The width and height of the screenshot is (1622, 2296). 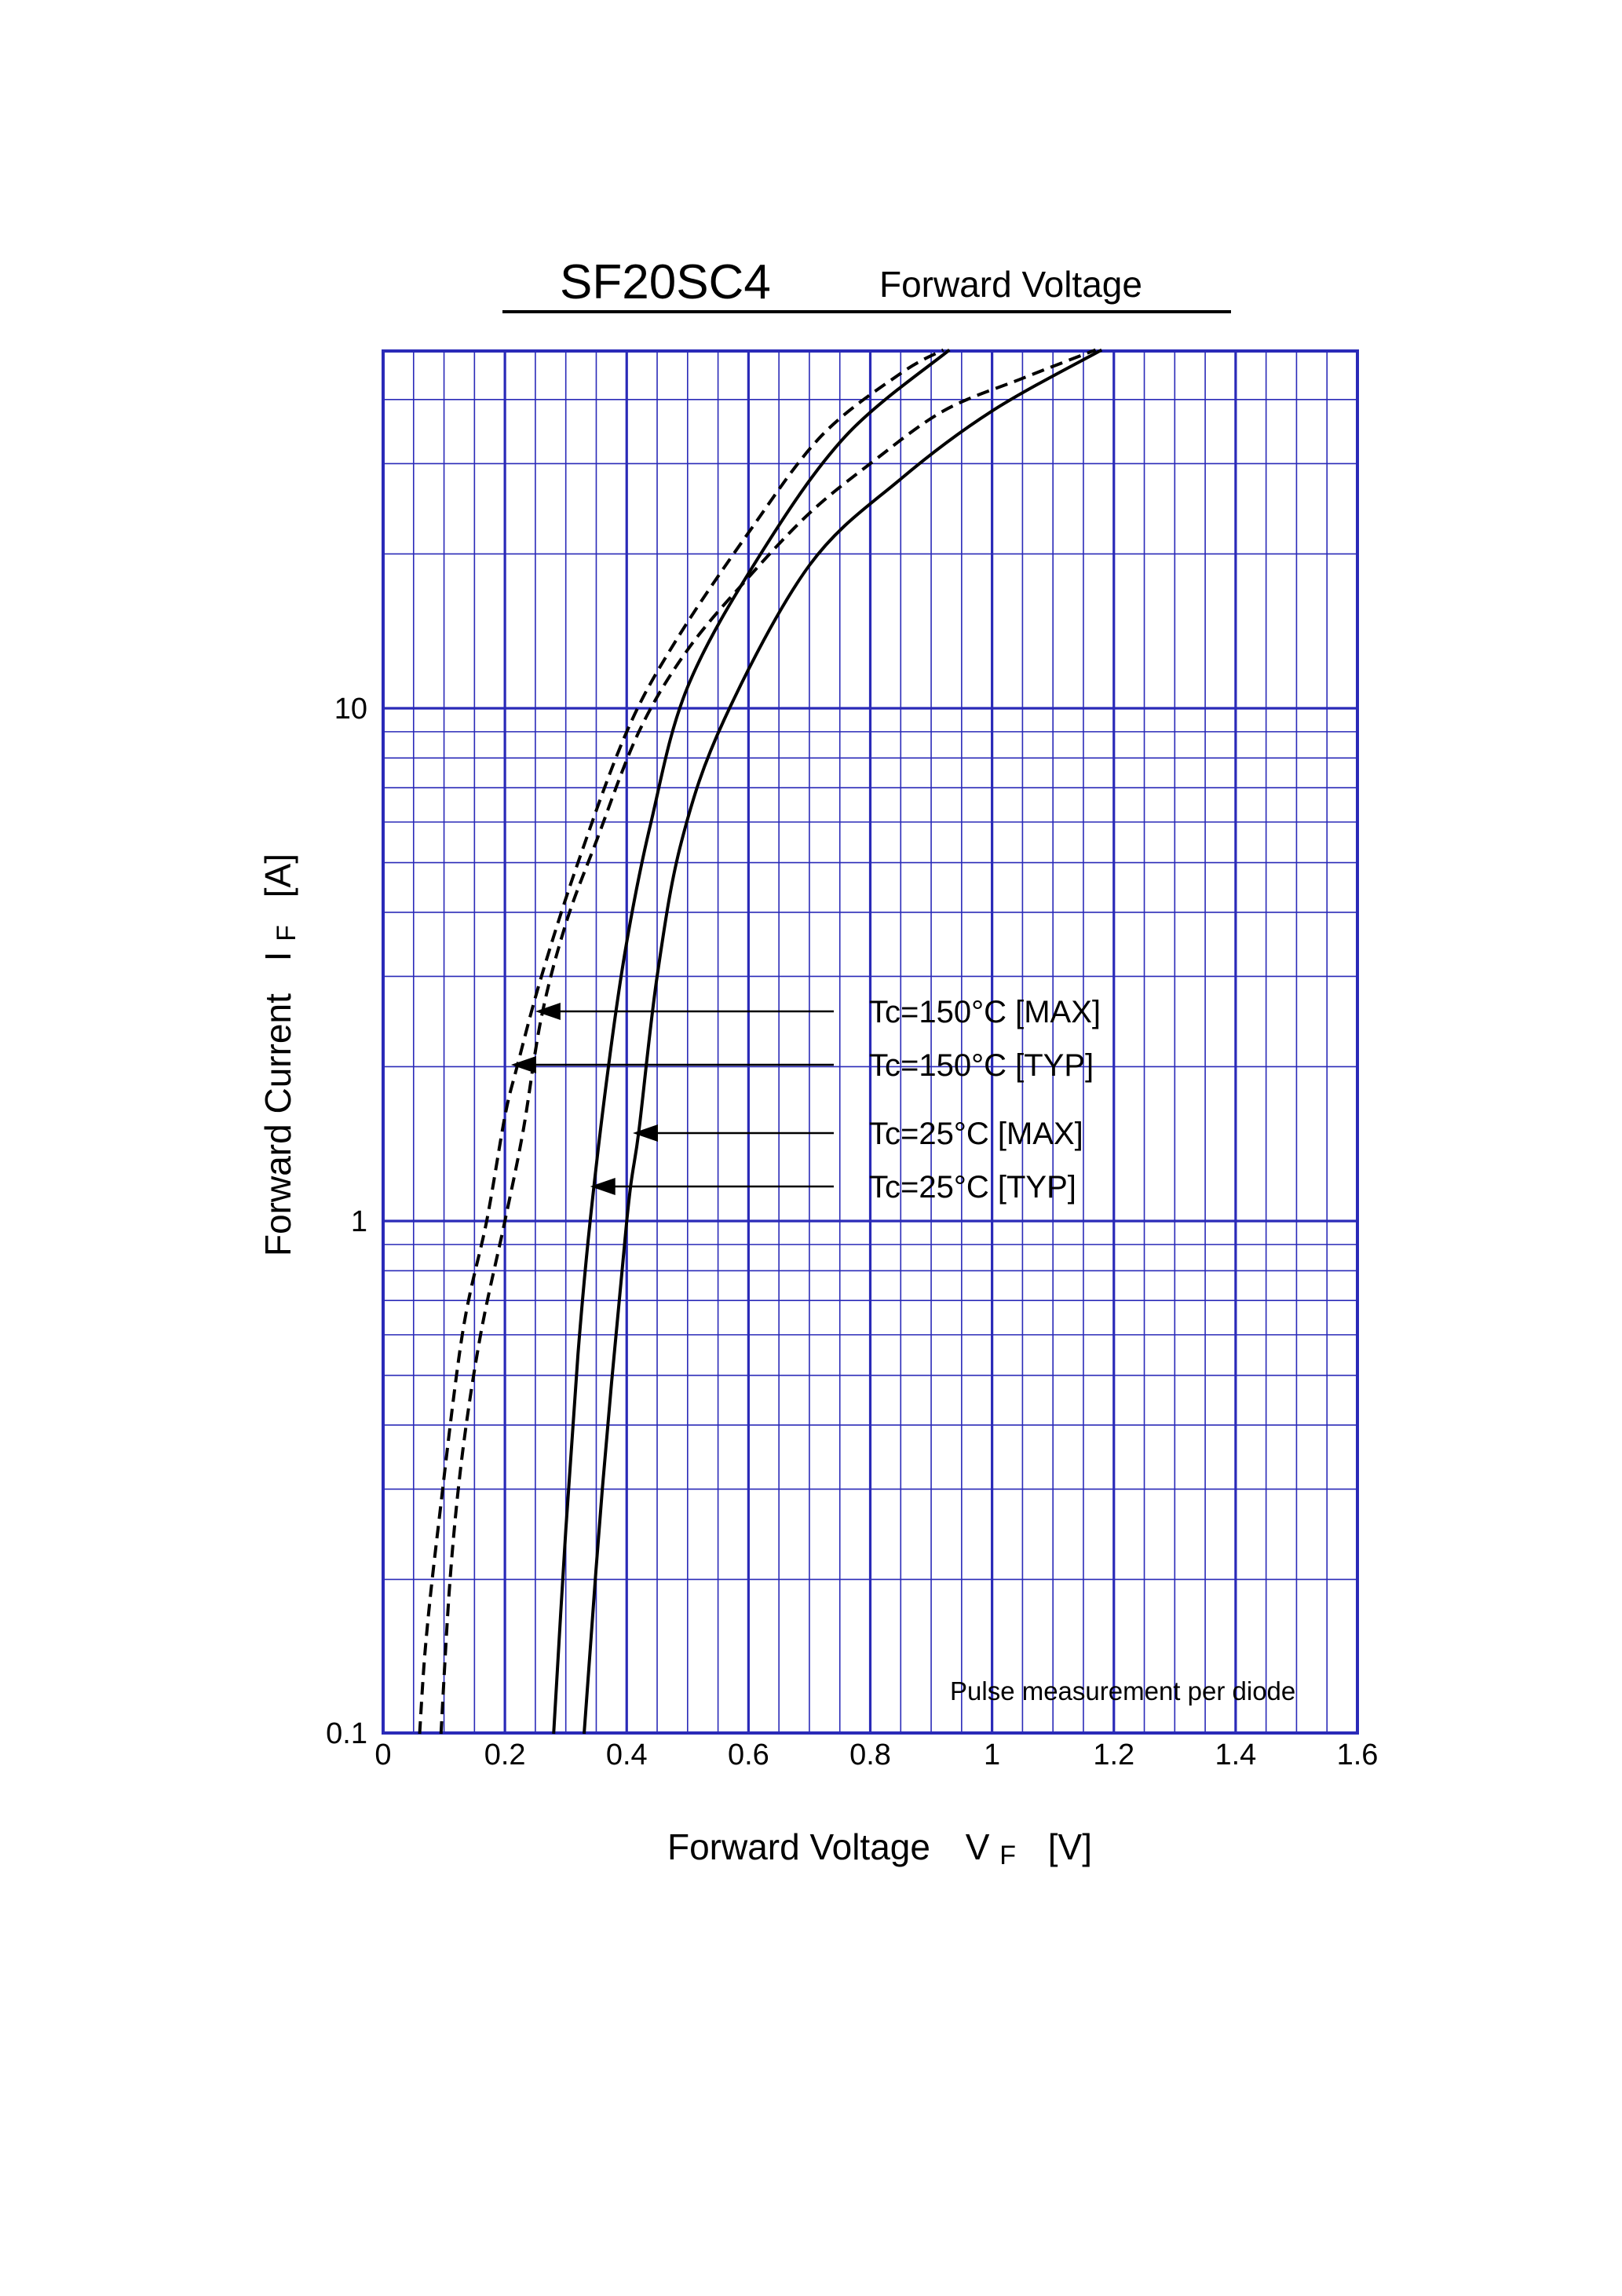 What do you see at coordinates (798, 1847) in the screenshot?
I see `x-axis-label-text: Forward Voltage` at bounding box center [798, 1847].